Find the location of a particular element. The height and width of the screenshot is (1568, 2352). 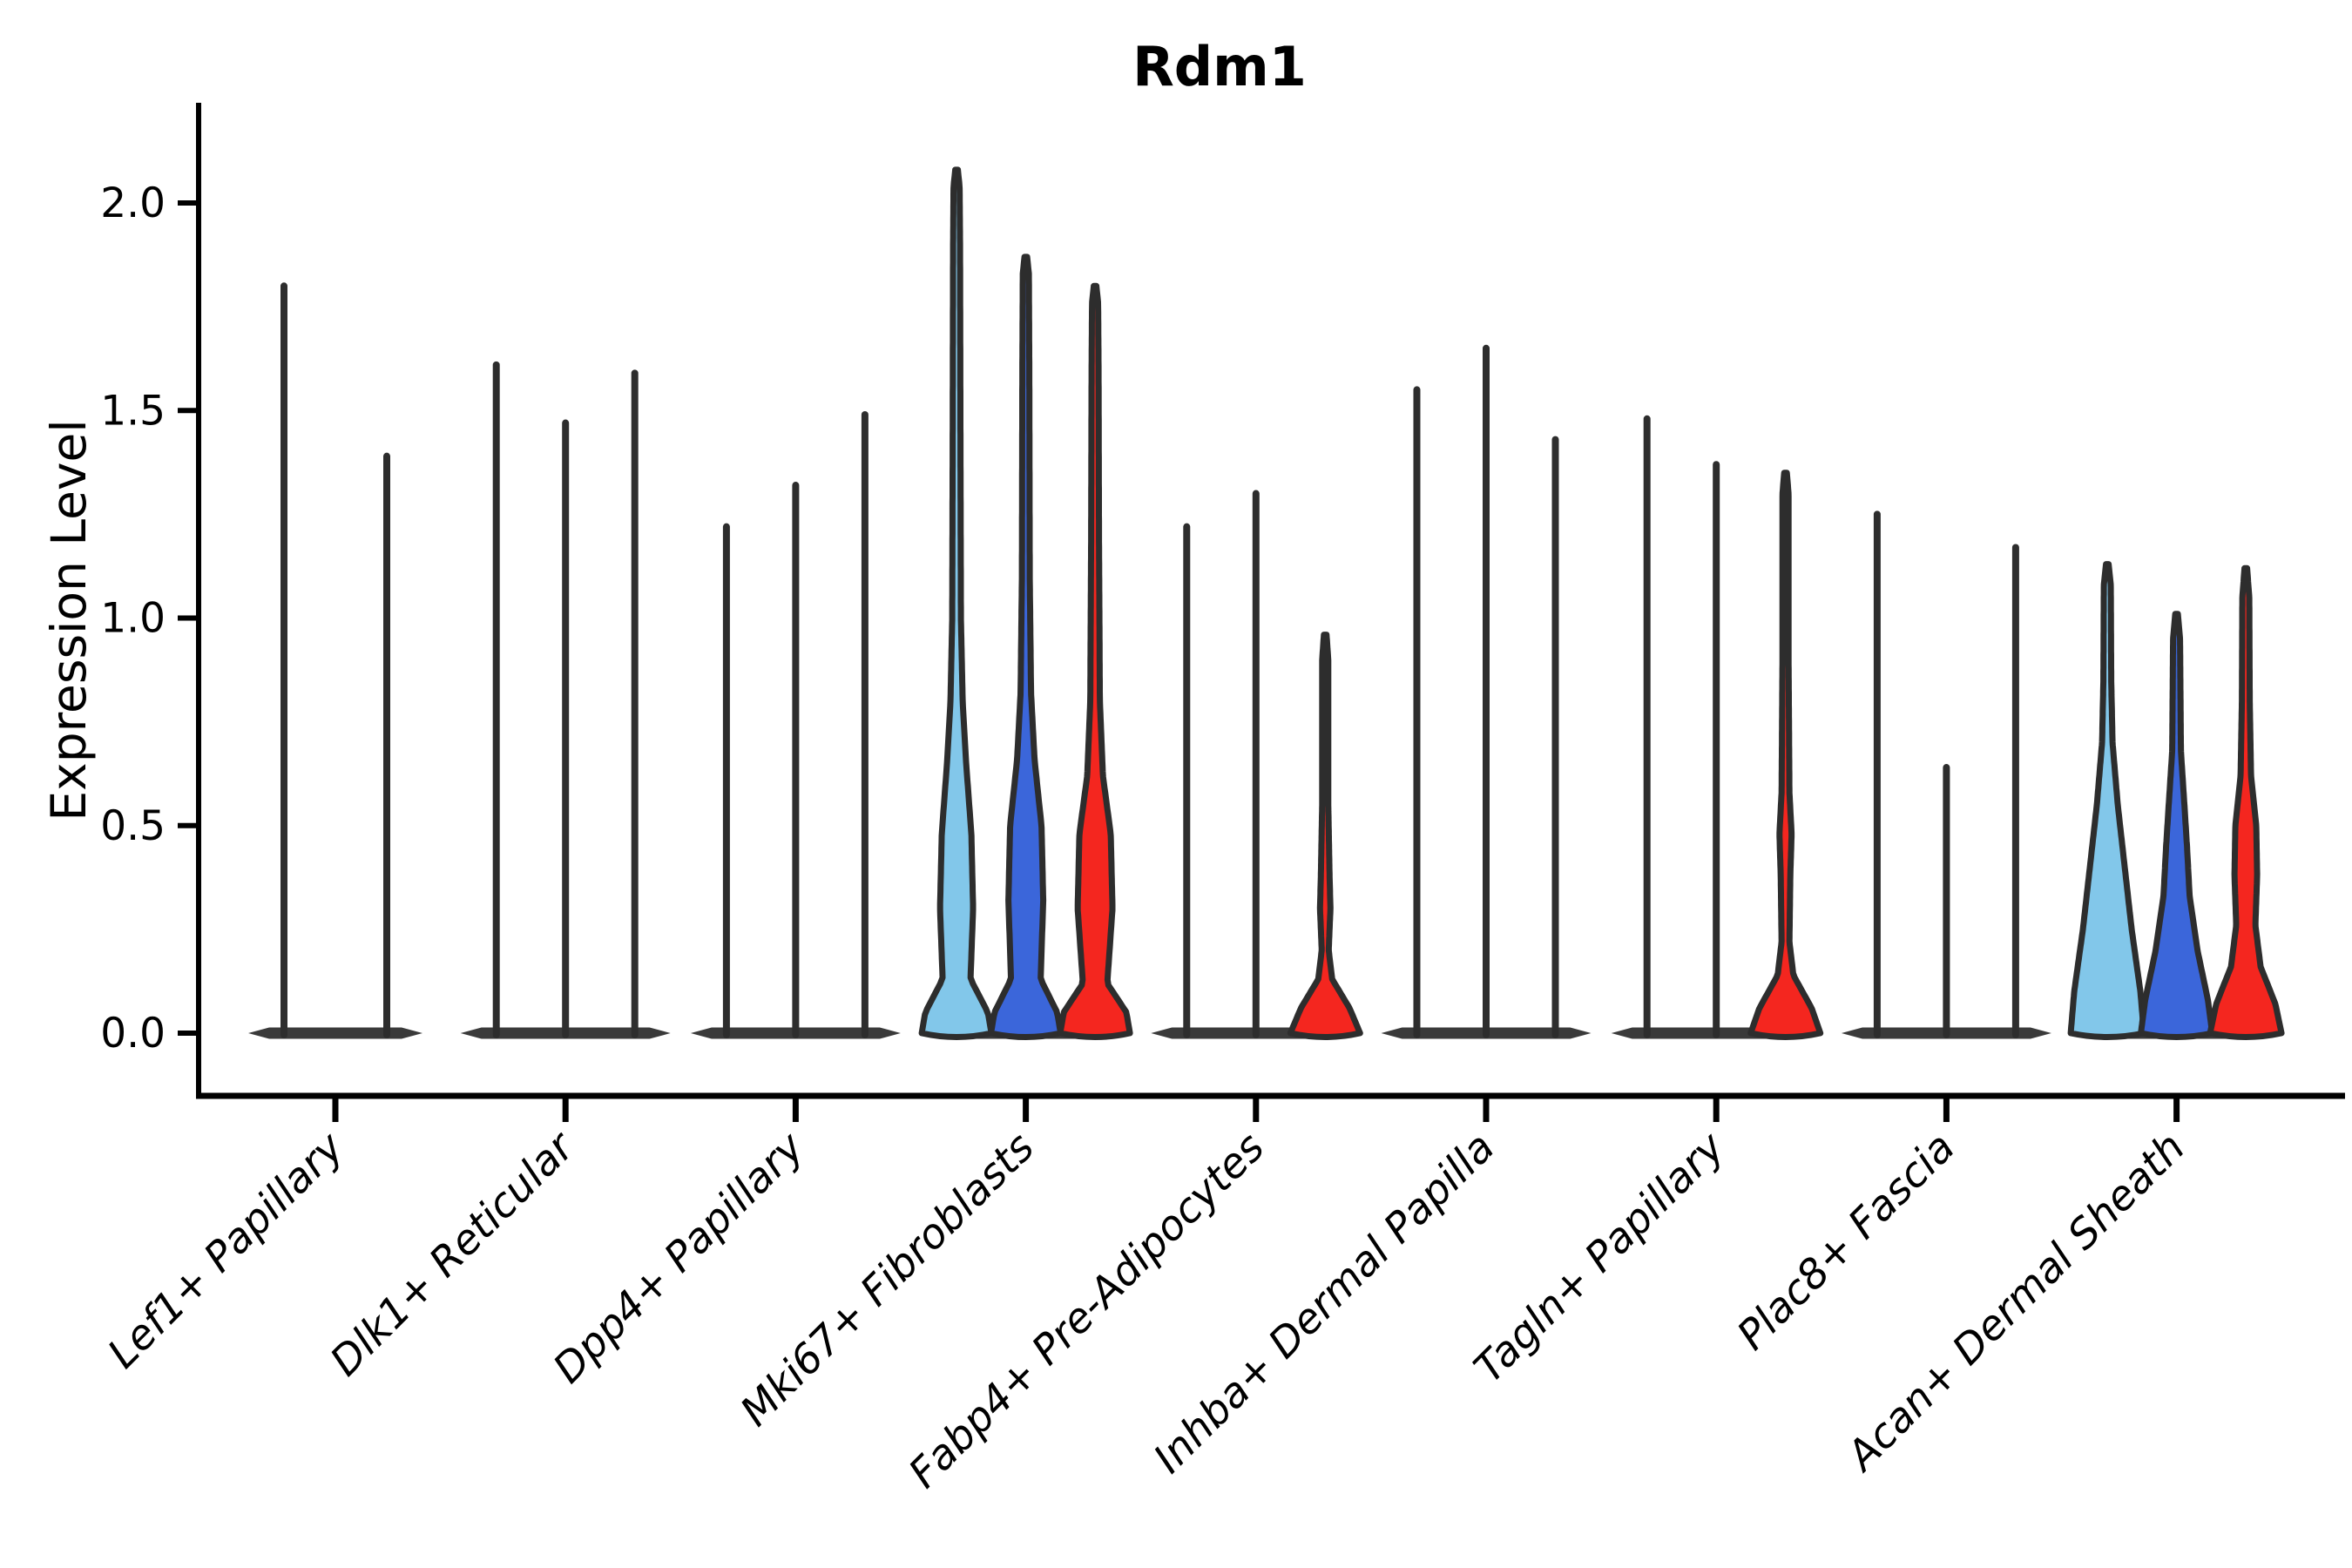

y-tick-label: 0.0 is located at coordinates (133, 1034).